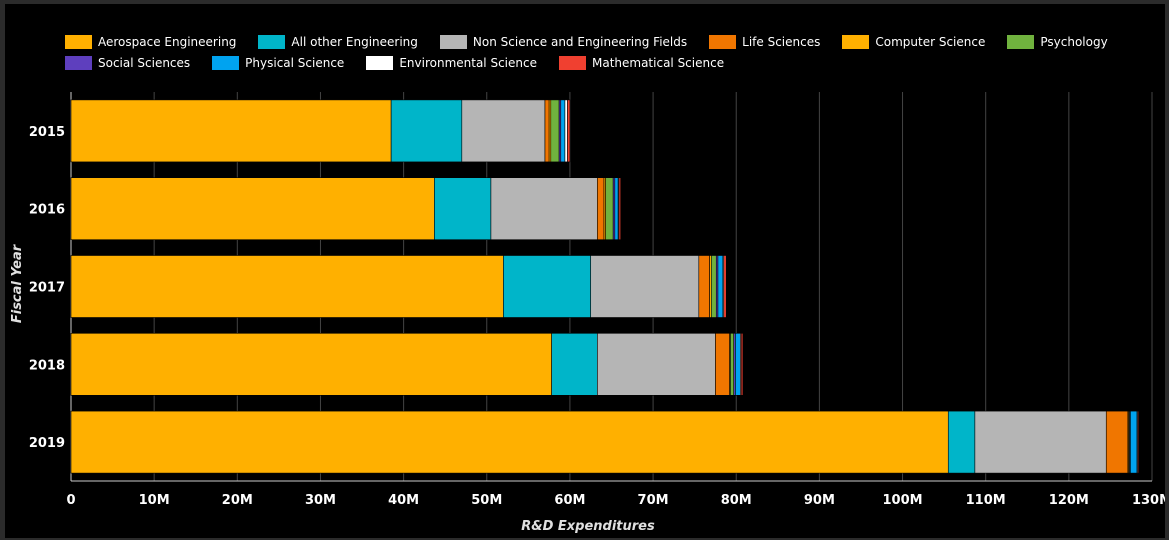 This screenshot has width=1169, height=540. What do you see at coordinates (295, 63) in the screenshot?
I see `legend-label: Physical Science` at bounding box center [295, 63].